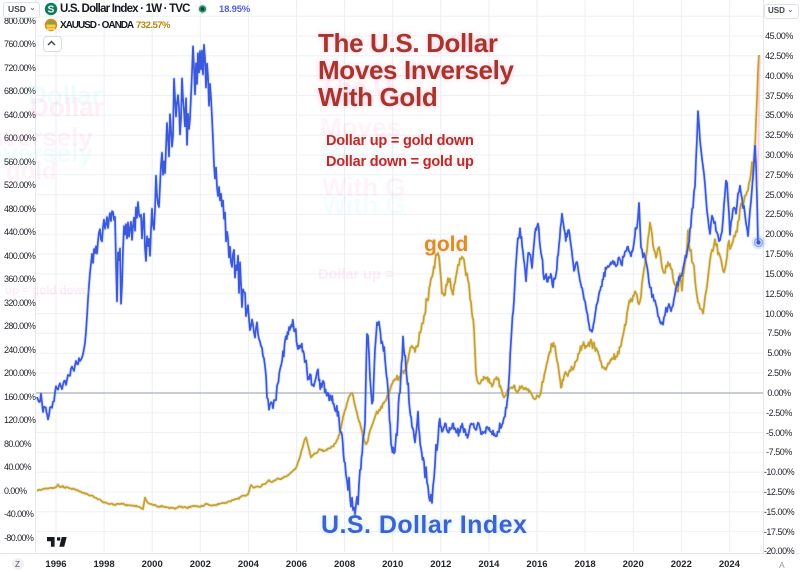 This screenshot has height=572, width=800. What do you see at coordinates (51, 10) in the screenshot?
I see `svg-text: S` at bounding box center [51, 10].